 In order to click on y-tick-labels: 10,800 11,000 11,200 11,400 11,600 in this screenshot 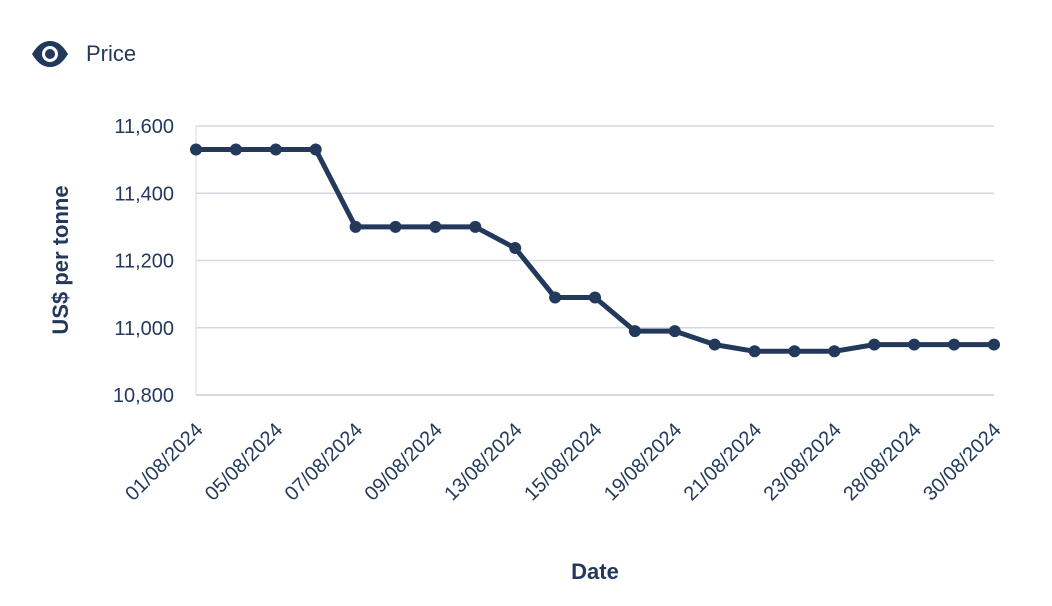, I will do `click(143, 261)`.